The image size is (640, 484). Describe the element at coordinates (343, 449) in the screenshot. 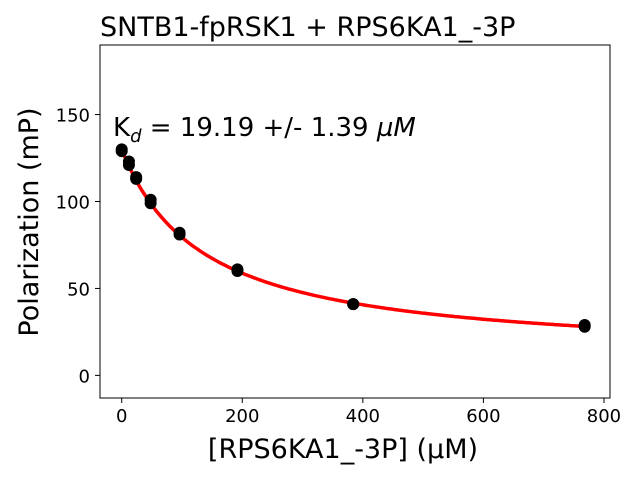

I see `x-axis-label: [RPS6KA1_-3P] (µM)` at that location.